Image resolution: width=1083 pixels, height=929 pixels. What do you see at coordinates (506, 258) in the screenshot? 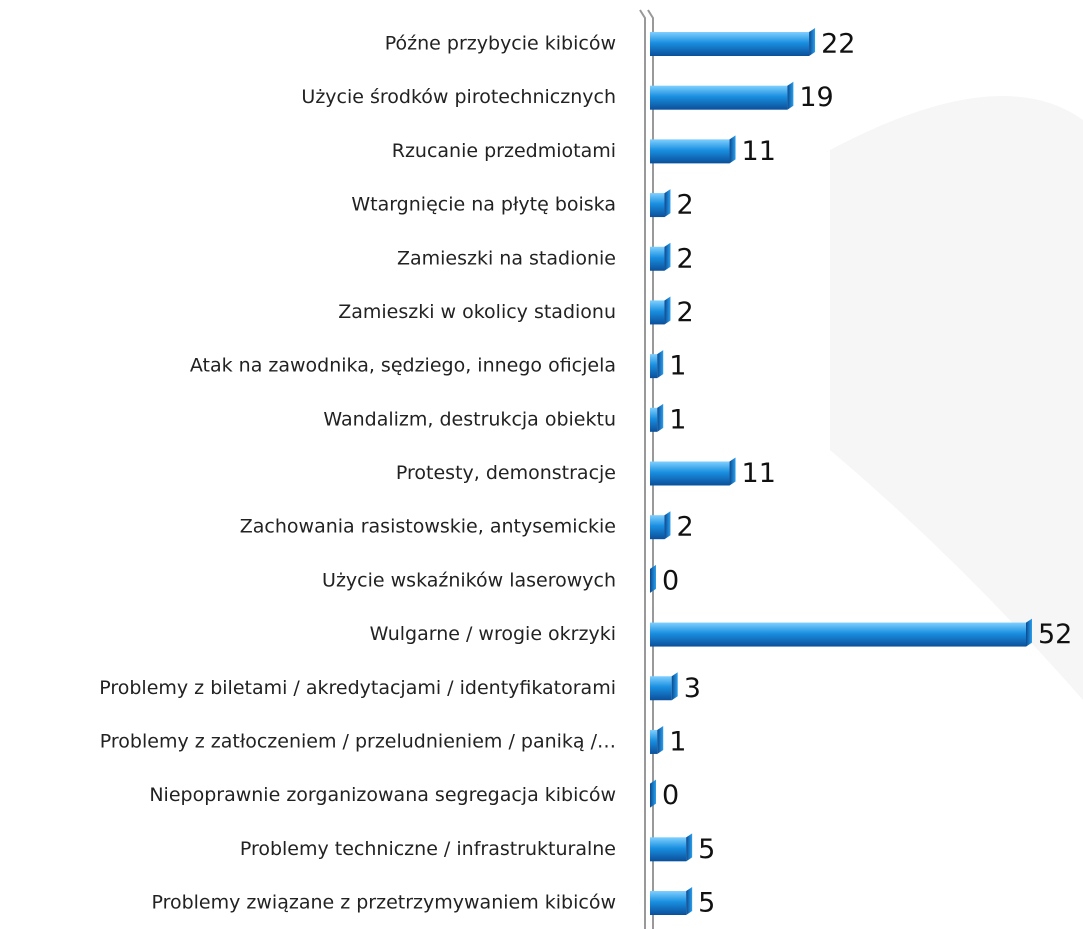
I see `category-label: Zamieszki na stadionie` at bounding box center [506, 258].